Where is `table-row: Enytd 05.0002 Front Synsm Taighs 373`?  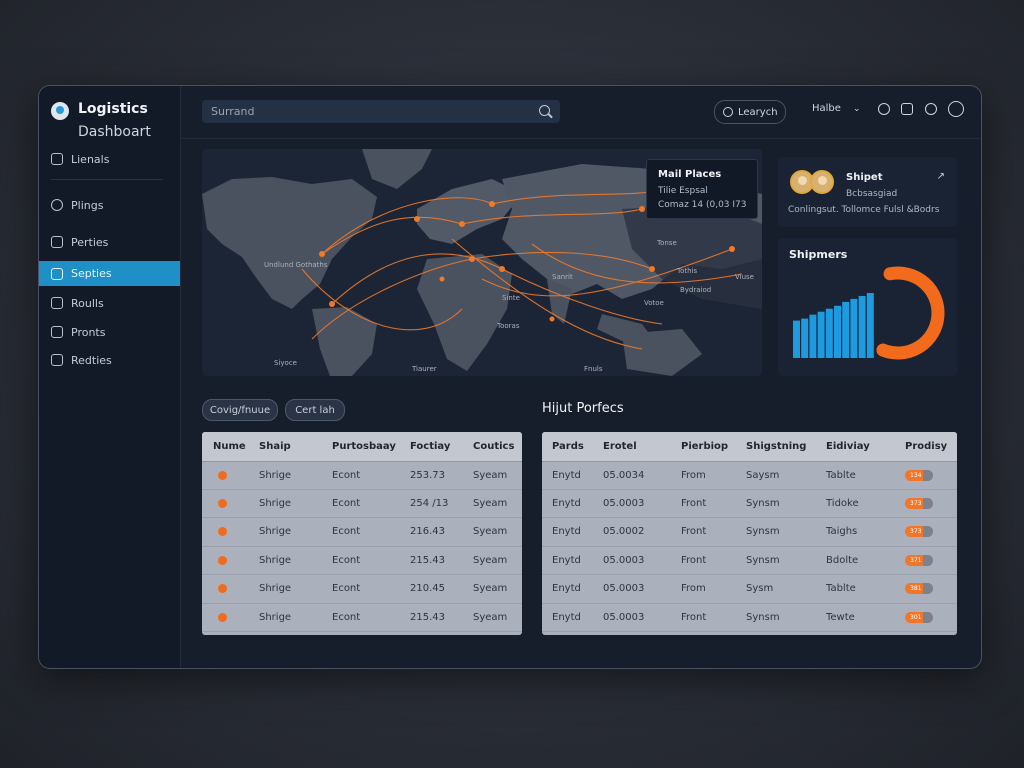 table-row: Enytd 05.0002 Front Synsm Taighs 373 is located at coordinates (749, 532).